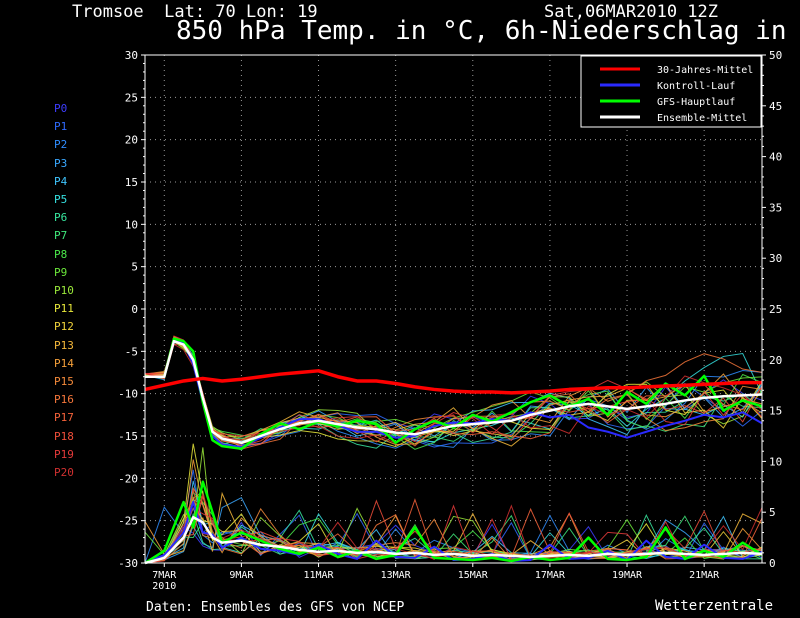 This screenshot has width=800, height=618. Describe the element at coordinates (453, 382) in the screenshot. I see `climatology-line` at that location.